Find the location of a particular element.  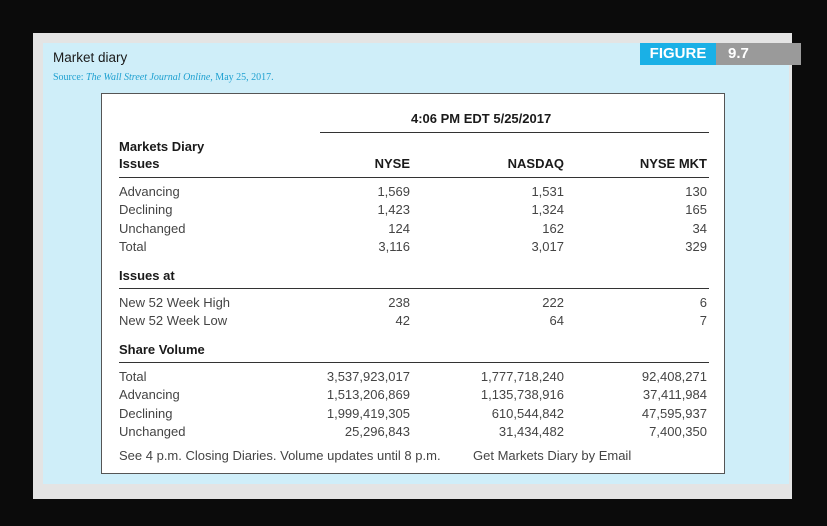

cell-value: 6 is located at coordinates (703, 302).